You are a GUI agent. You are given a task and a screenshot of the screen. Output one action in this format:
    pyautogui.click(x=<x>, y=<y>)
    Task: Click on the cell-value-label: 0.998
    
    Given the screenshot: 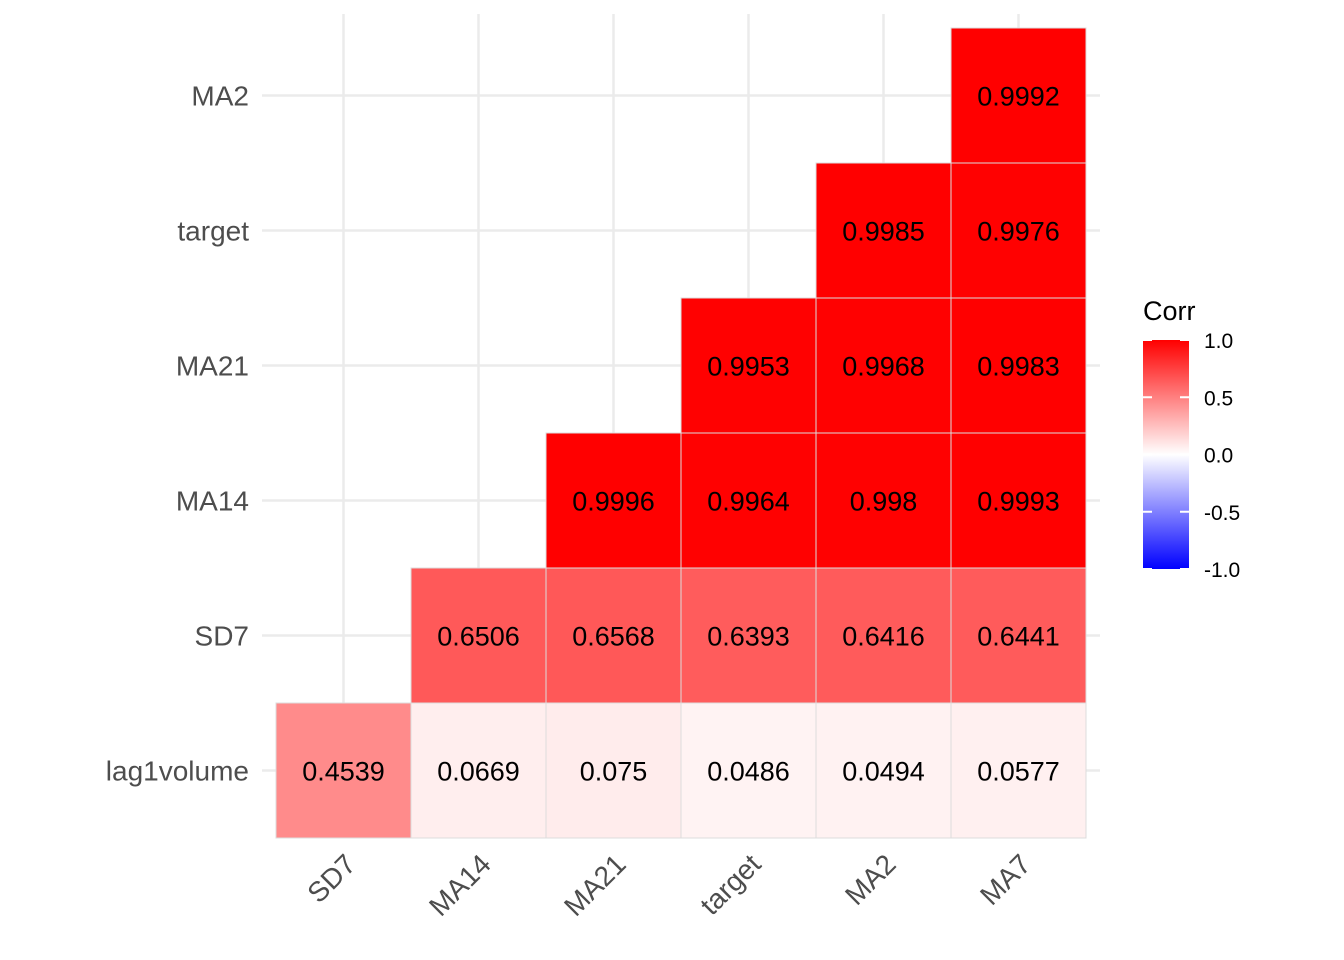 What is the action you would take?
    pyautogui.click(x=884, y=502)
    